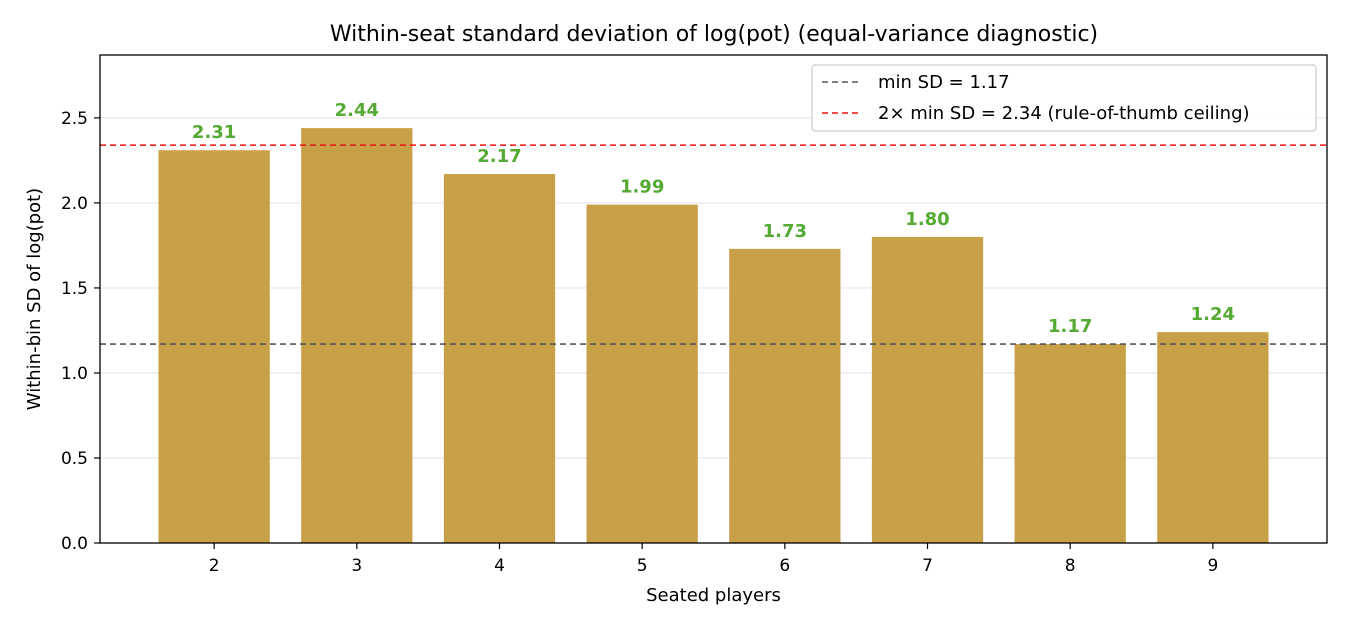 Image resolution: width=1350 pixels, height=630 pixels. What do you see at coordinates (784, 566) in the screenshot?
I see `x-tick-label: 6` at bounding box center [784, 566].